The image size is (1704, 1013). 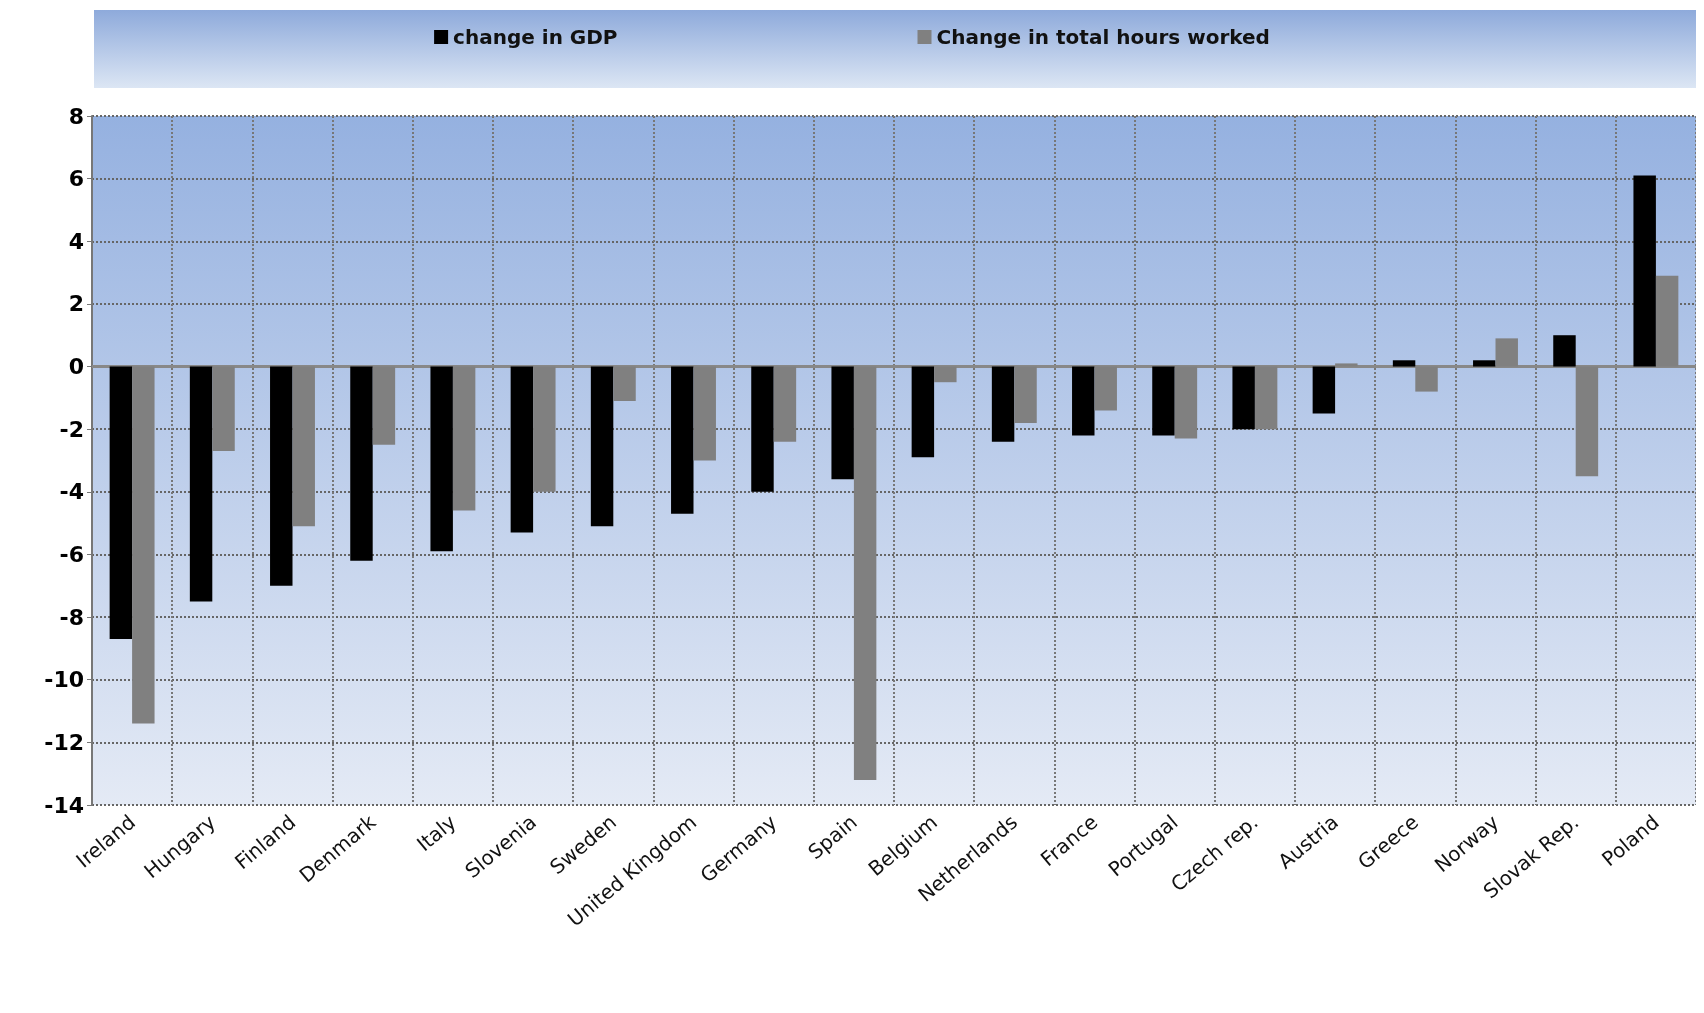 What do you see at coordinates (64, 680) in the screenshot?
I see `y-tick-label: -10` at bounding box center [64, 680].